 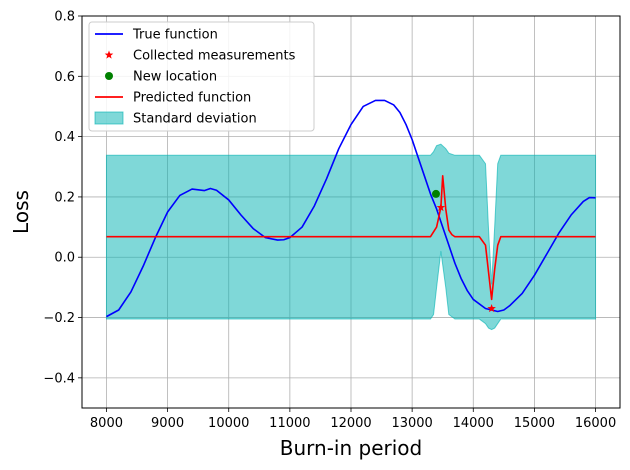 I want to click on legend-label: Standard deviation, so click(x=195, y=119).